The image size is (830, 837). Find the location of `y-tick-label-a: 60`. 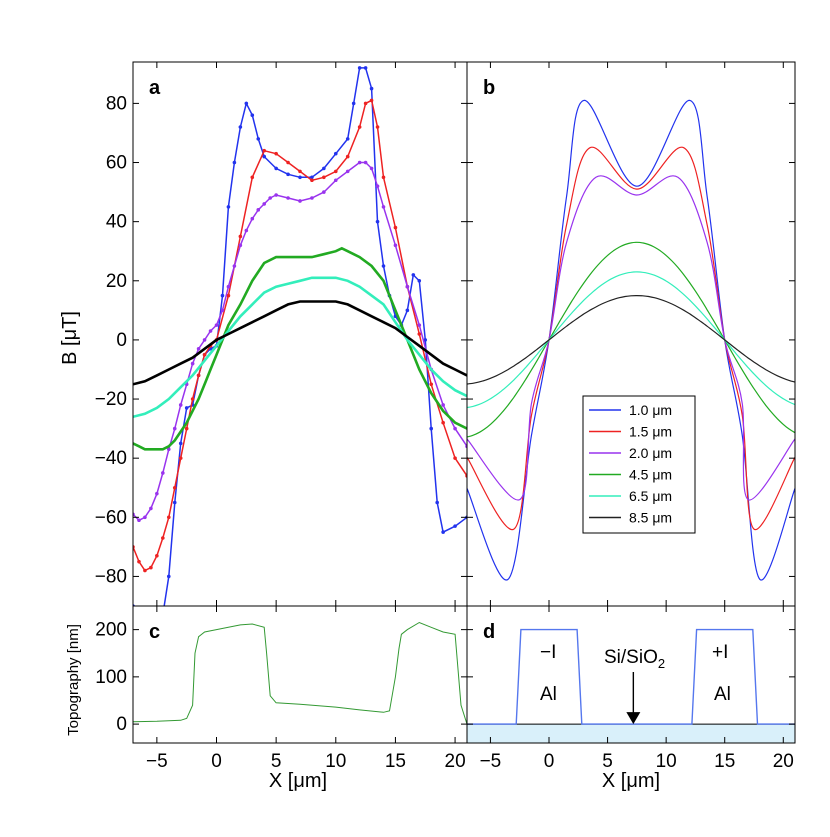

y-tick-label-a: 60 is located at coordinates (116, 163).